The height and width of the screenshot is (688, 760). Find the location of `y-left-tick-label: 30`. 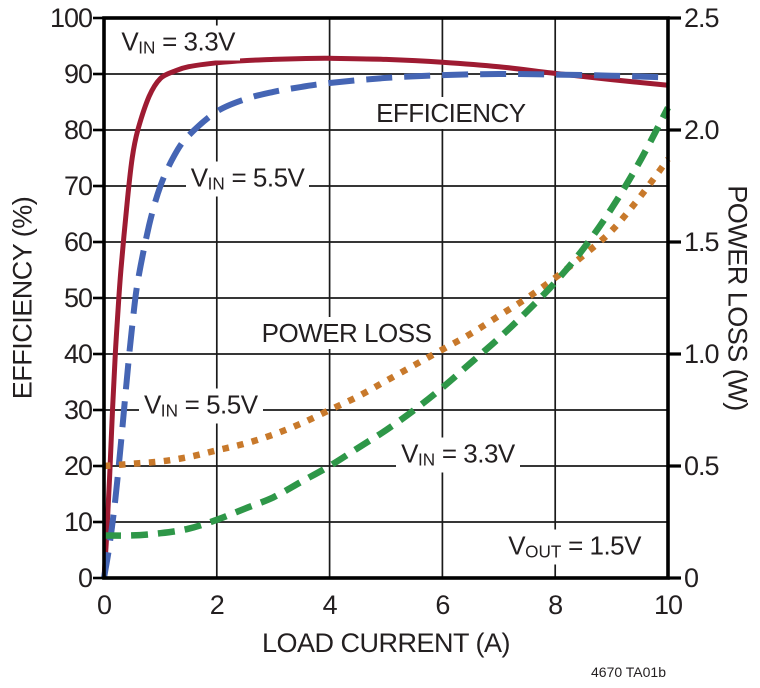

y-left-tick-label: 30 is located at coordinates (78, 410).